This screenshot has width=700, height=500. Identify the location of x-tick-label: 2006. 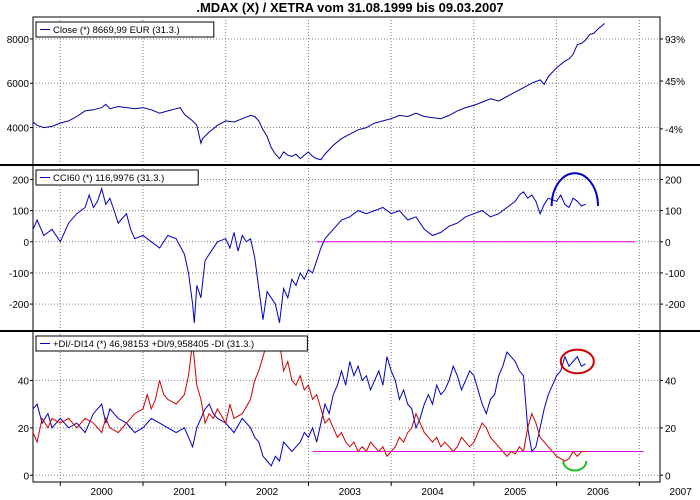
(598, 492).